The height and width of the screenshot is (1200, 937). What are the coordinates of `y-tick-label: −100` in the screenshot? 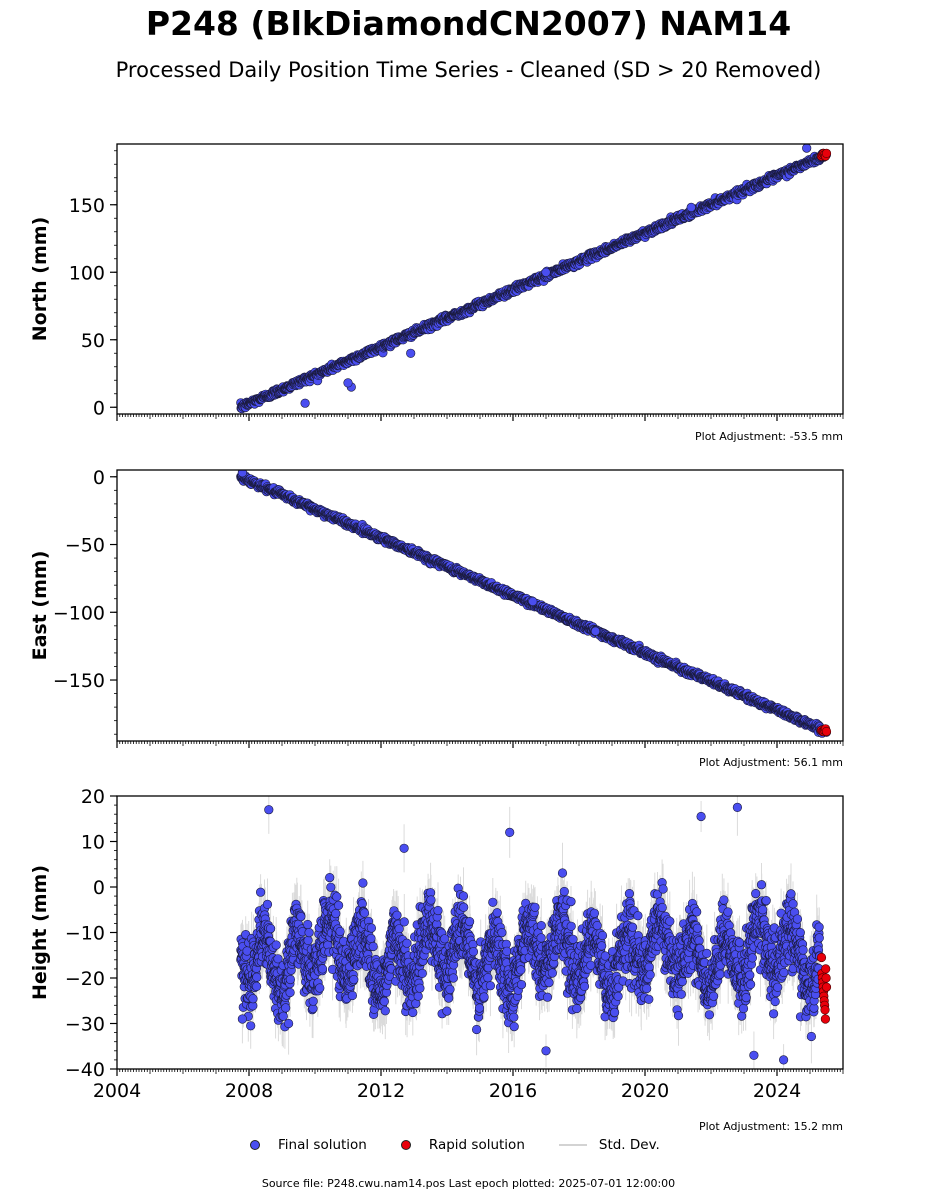 It's located at (79, 613).